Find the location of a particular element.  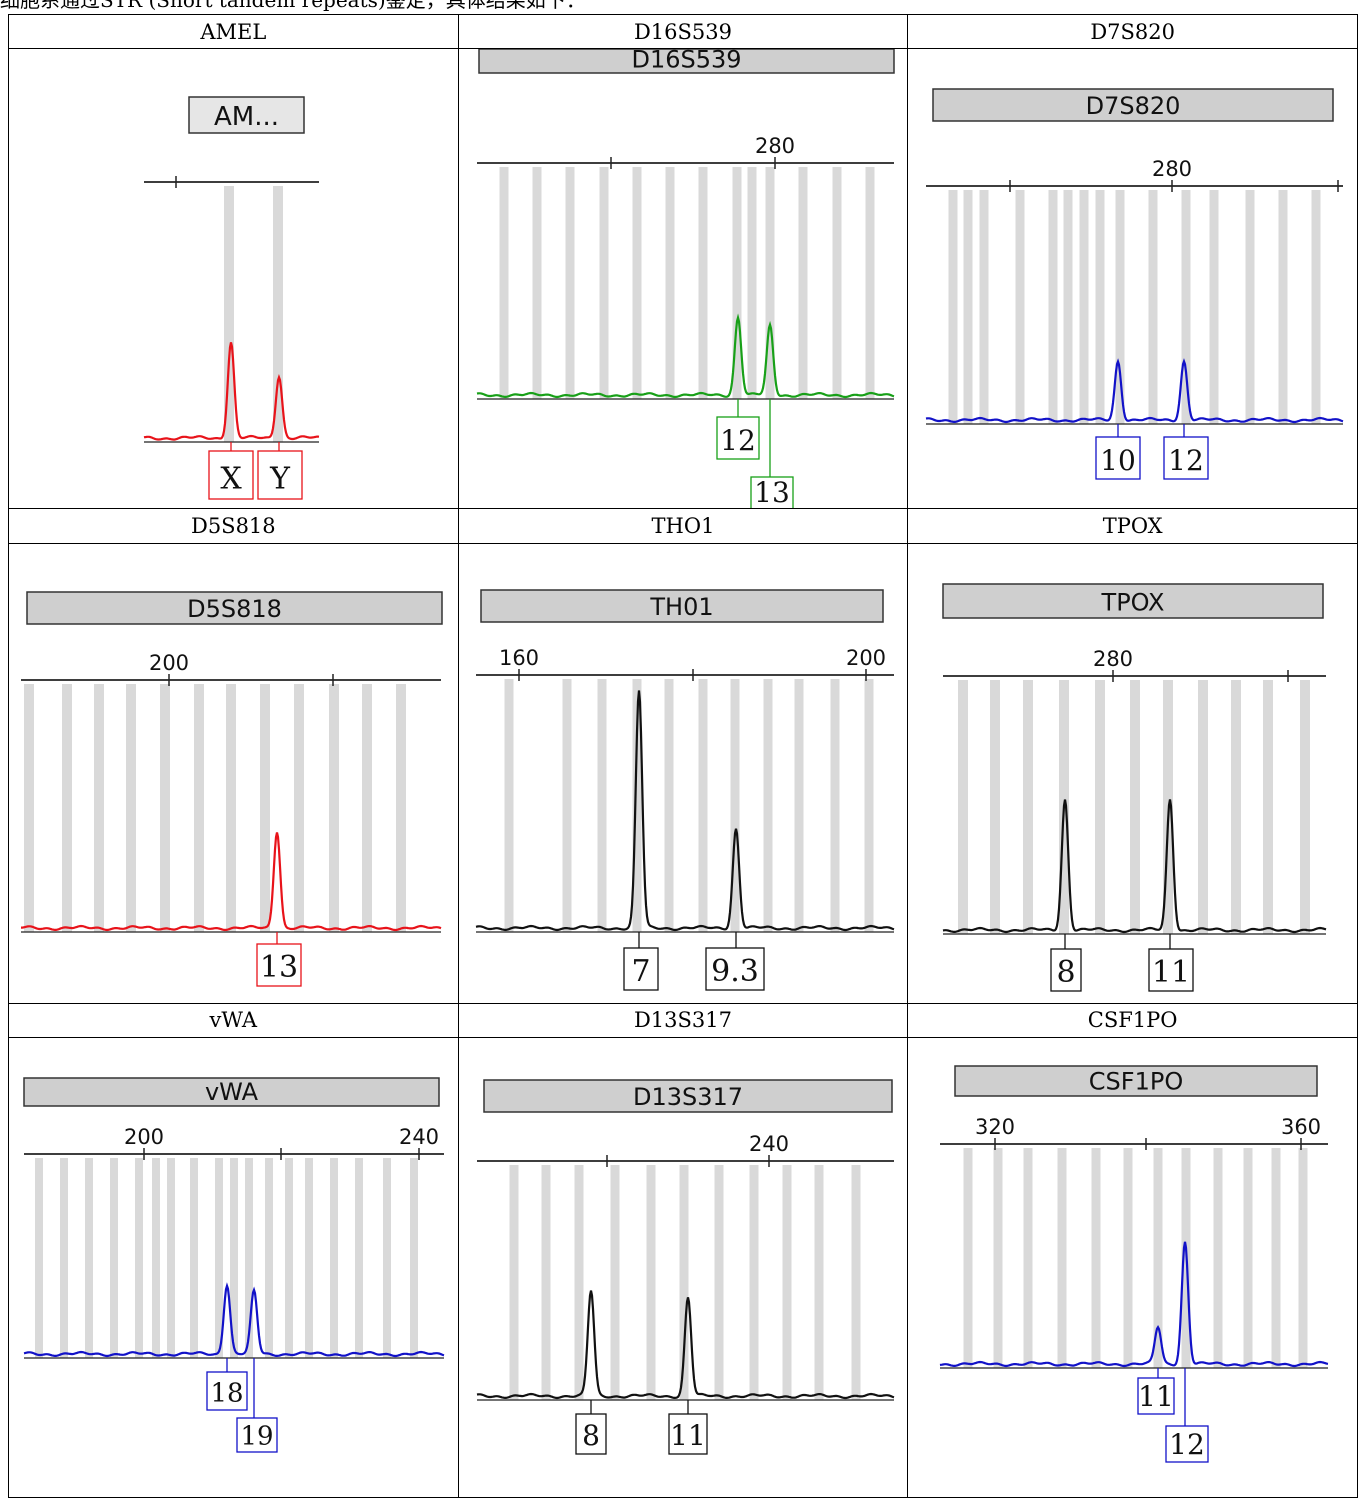

allele-label: 12 is located at coordinates (738, 440).